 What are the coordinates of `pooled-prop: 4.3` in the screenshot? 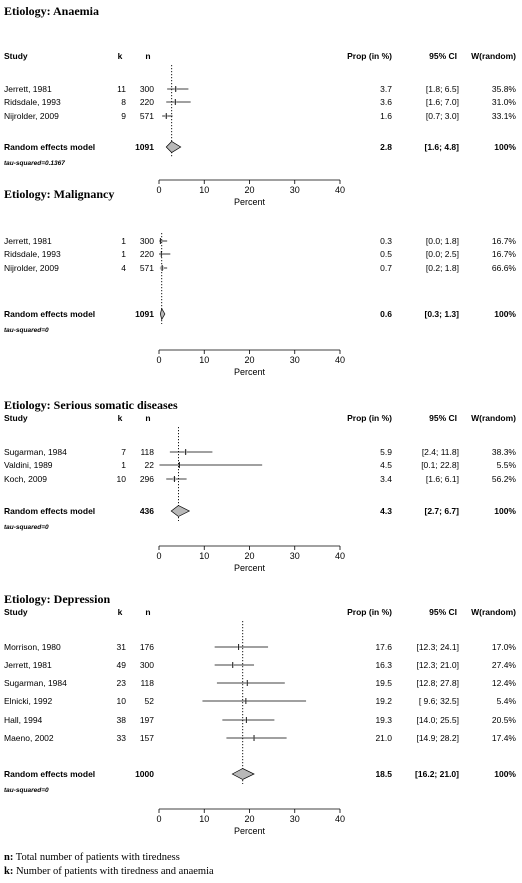 It's located at (386, 511).